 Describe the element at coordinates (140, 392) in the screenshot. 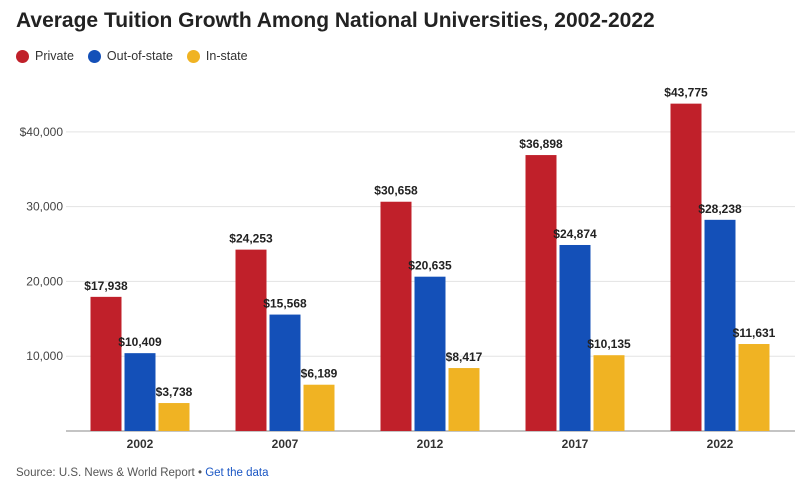

I see `bar-out-of-state-2002` at that location.